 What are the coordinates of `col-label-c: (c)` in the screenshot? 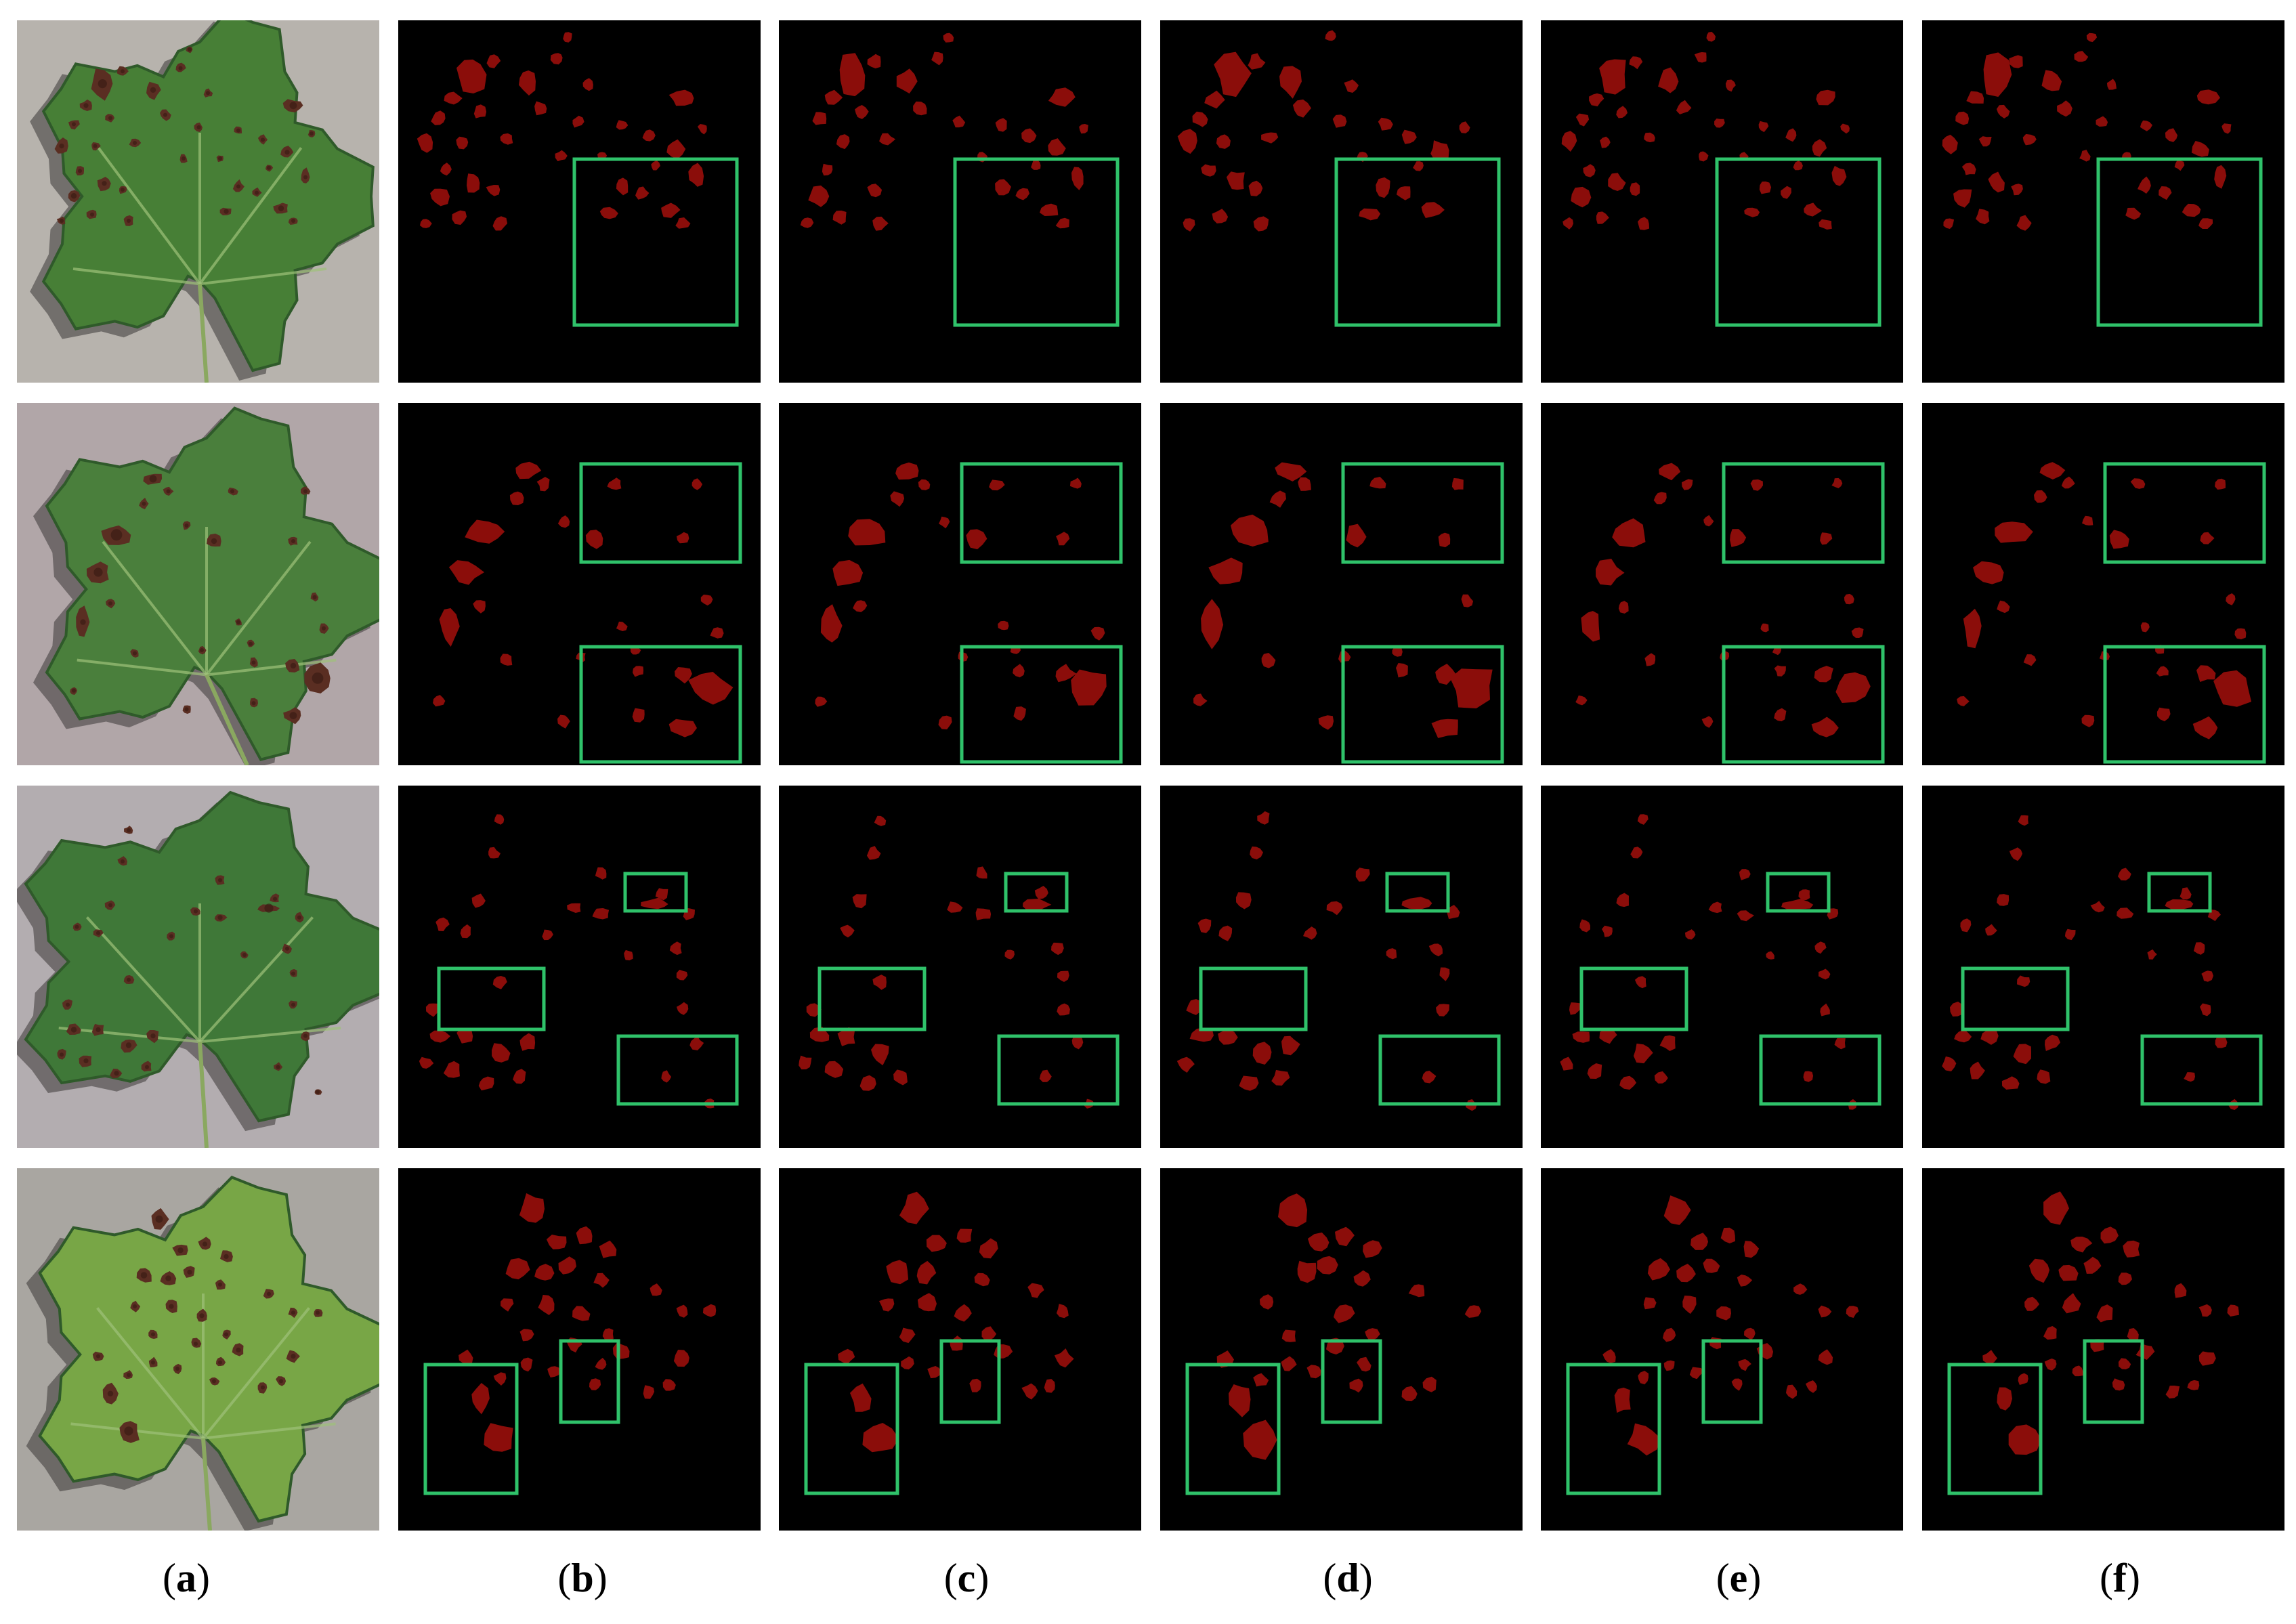 It's located at (967, 1578).